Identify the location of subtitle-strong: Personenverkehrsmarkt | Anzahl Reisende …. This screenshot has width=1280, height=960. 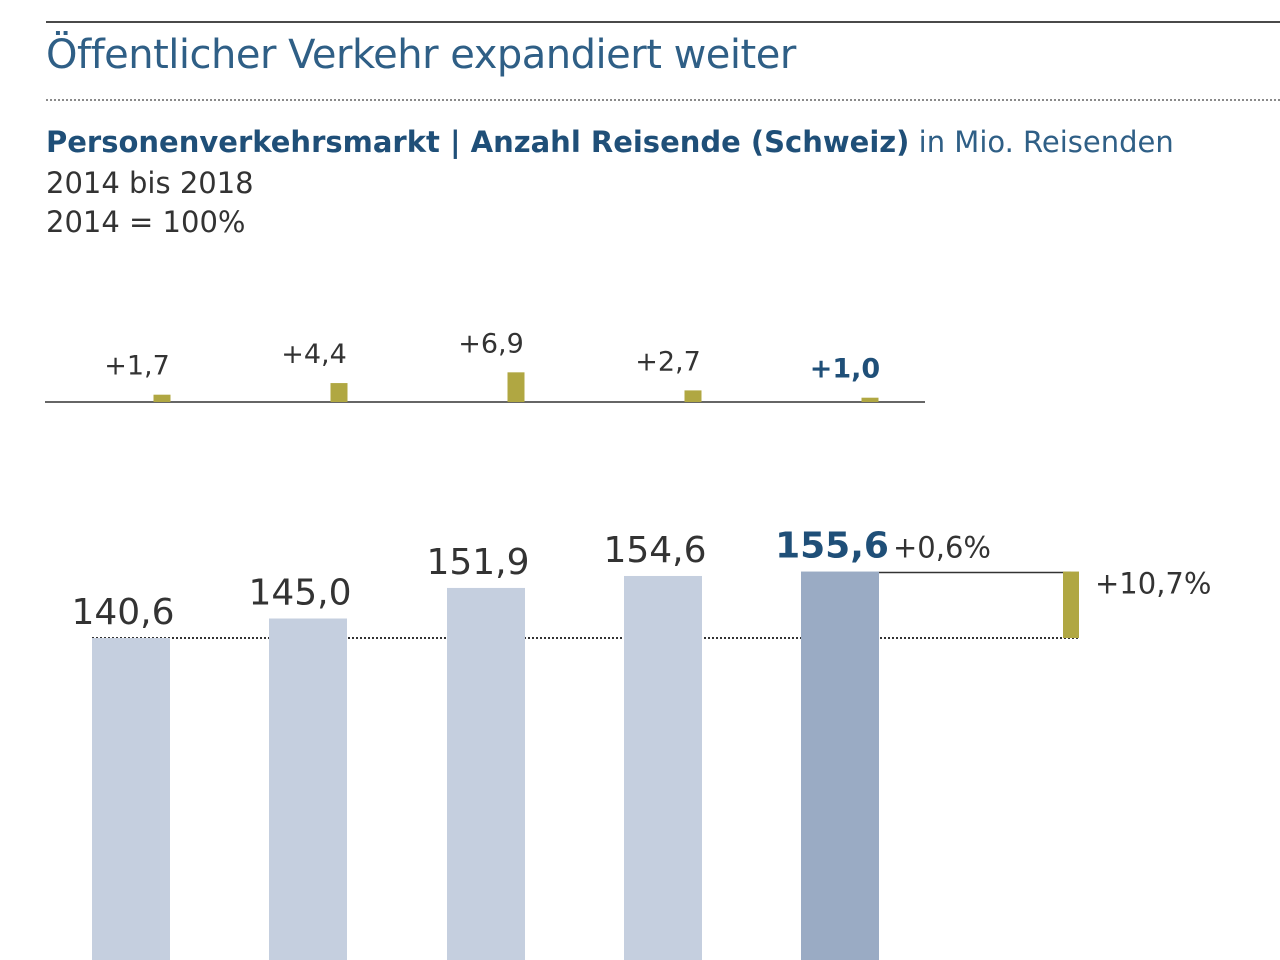
(478, 142).